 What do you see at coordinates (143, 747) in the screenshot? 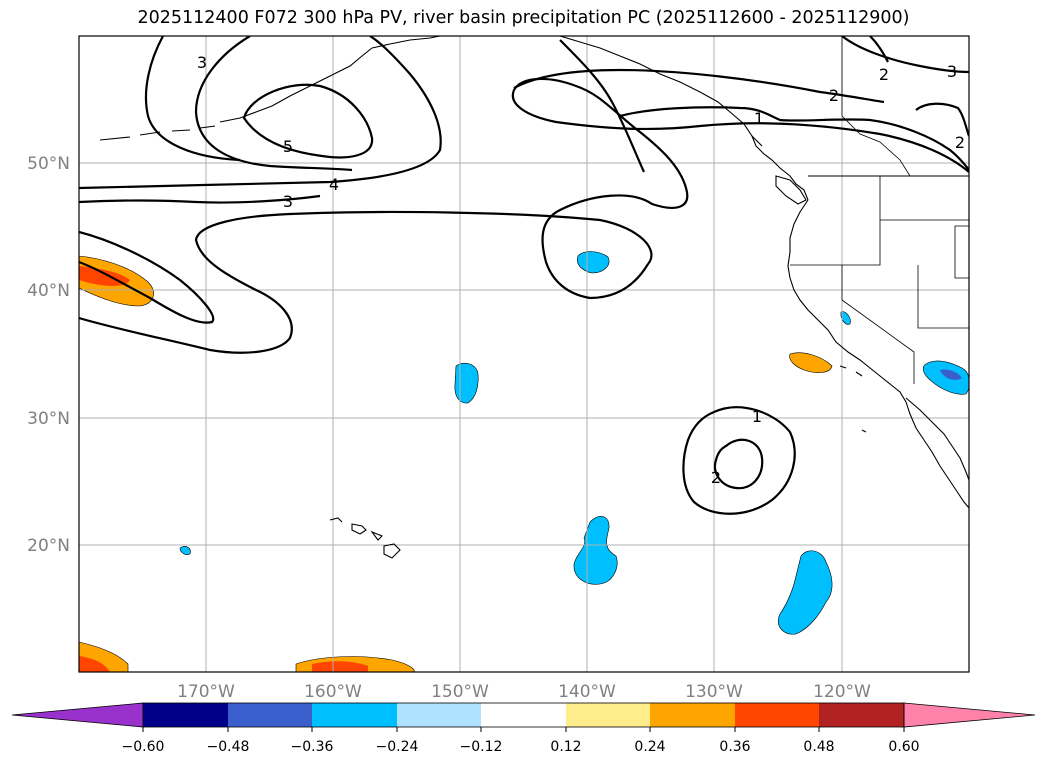
I see `colorbar-tick-label: −0.60` at bounding box center [143, 747].